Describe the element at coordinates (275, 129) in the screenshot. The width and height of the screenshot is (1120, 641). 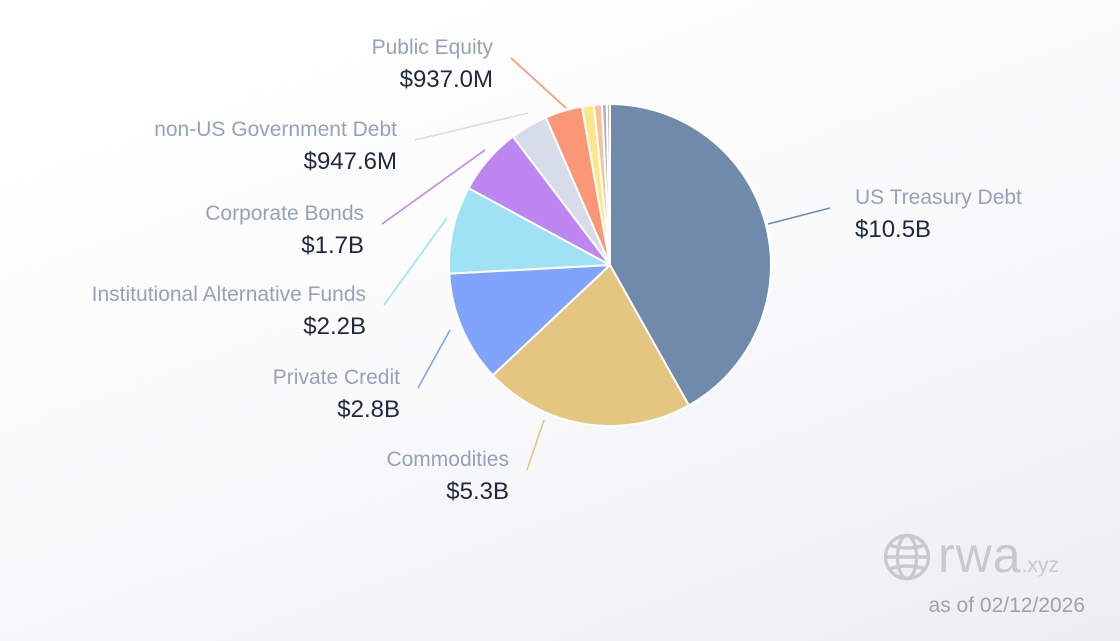
I see `slice-label-non-us-government-debt: non-US Government Debt` at that location.